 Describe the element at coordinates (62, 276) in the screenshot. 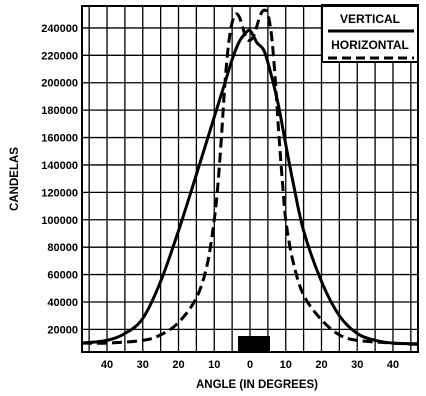

I see `y-tick-label: 60000` at that location.